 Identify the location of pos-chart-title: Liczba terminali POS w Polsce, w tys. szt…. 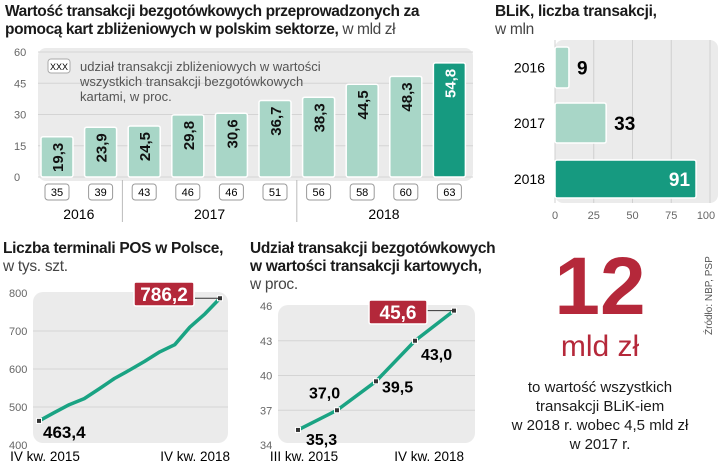
(113, 258).